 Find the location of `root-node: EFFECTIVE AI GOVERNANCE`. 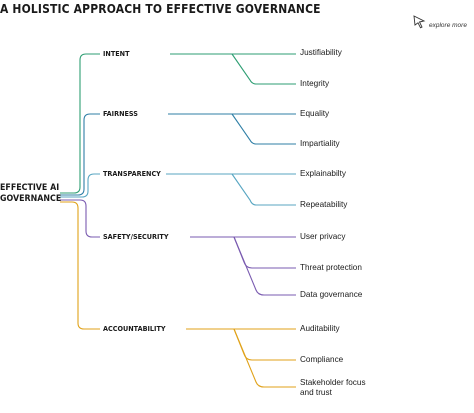

root-node: EFFECTIVE AI GOVERNANCE is located at coordinates (30, 194).